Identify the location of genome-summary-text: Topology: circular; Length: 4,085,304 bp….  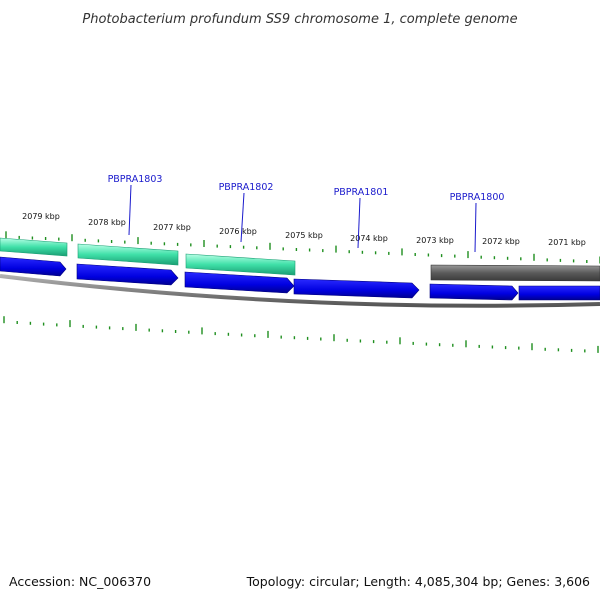
(418, 581).